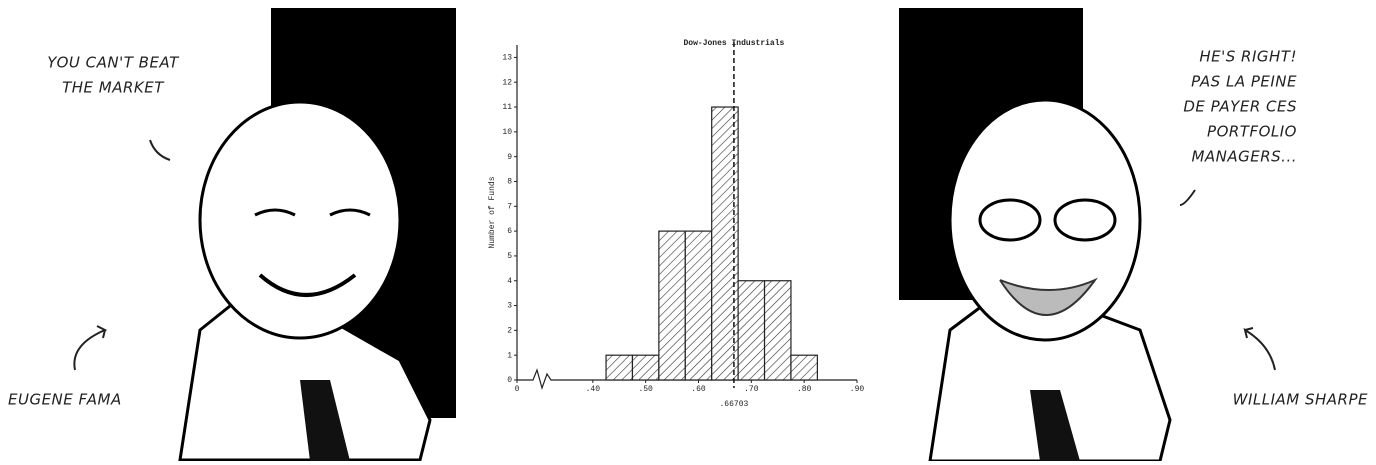 Image resolution: width=1376 pixels, height=465 pixels. What do you see at coordinates (509, 182) in the screenshot?
I see `y-tick-label: 8` at bounding box center [509, 182].